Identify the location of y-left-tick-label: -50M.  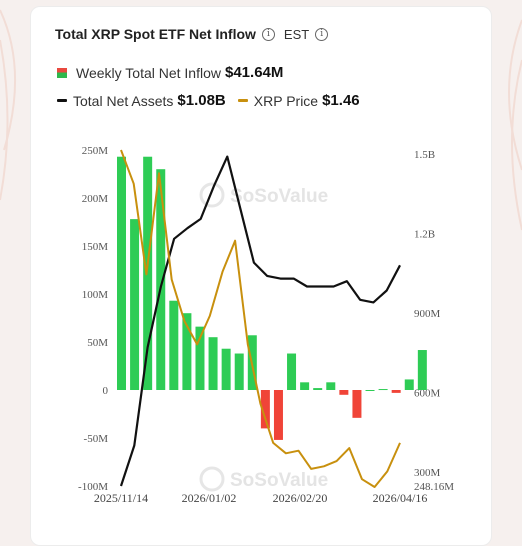
(96, 439).